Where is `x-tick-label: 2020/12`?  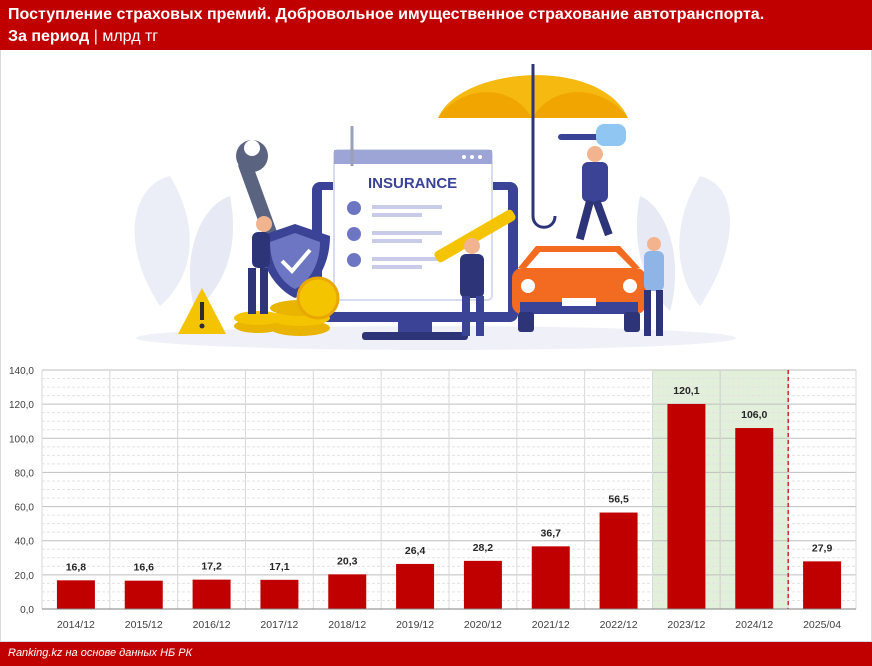
x-tick-label: 2020/12 is located at coordinates (483, 625).